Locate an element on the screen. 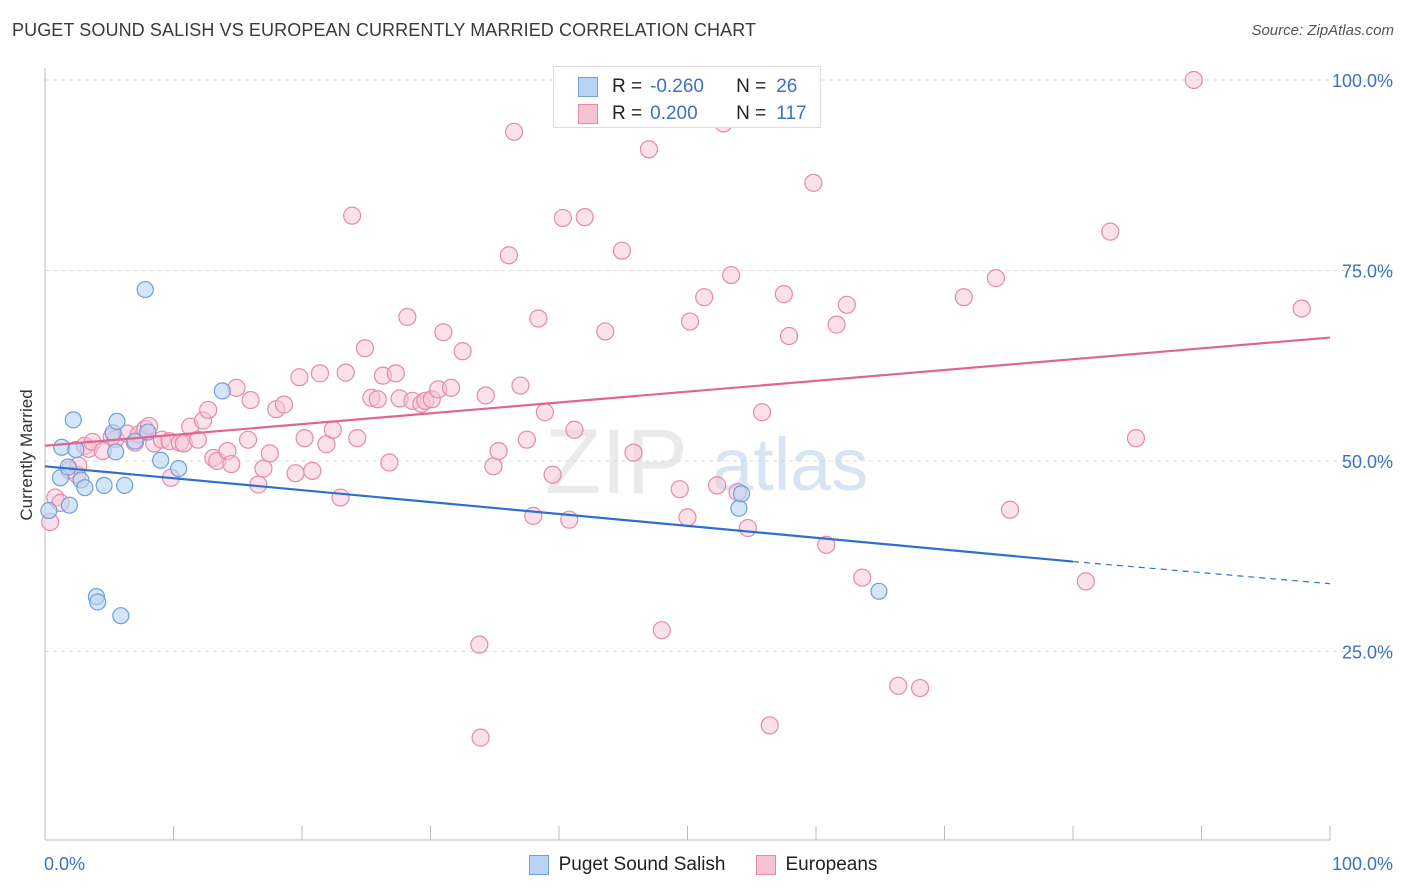 Image resolution: width=1406 pixels, height=892 pixels. y-tick-label: 100.0% is located at coordinates (1362, 81).